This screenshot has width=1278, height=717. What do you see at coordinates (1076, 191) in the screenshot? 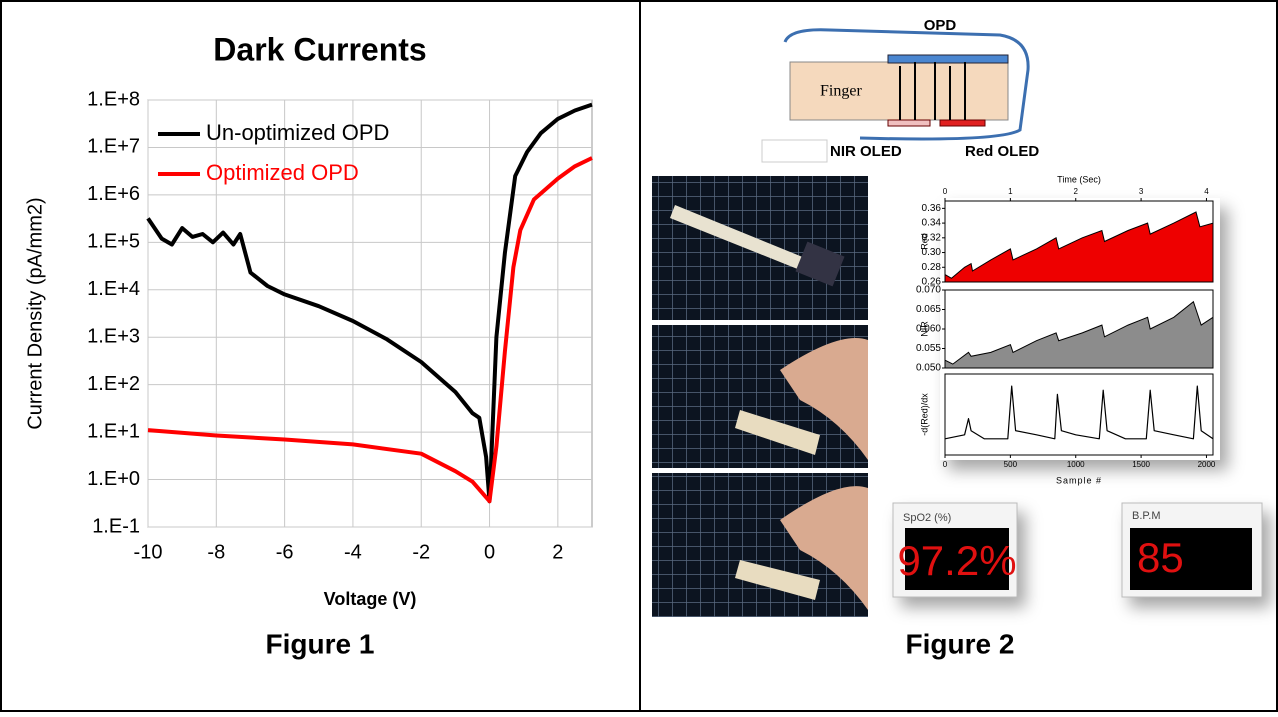
I see `x2-tick-label: 2` at bounding box center [1076, 191].